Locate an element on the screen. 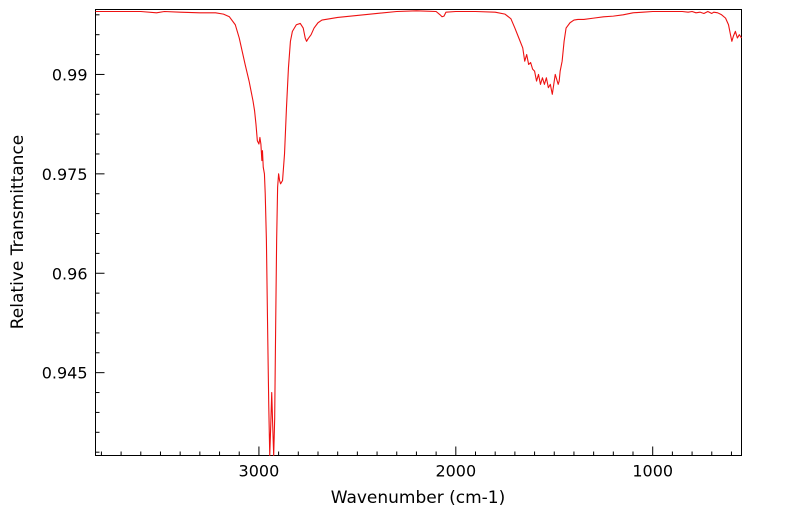 The image size is (799, 516). y-tick-label: 0.99 is located at coordinates (70, 74).